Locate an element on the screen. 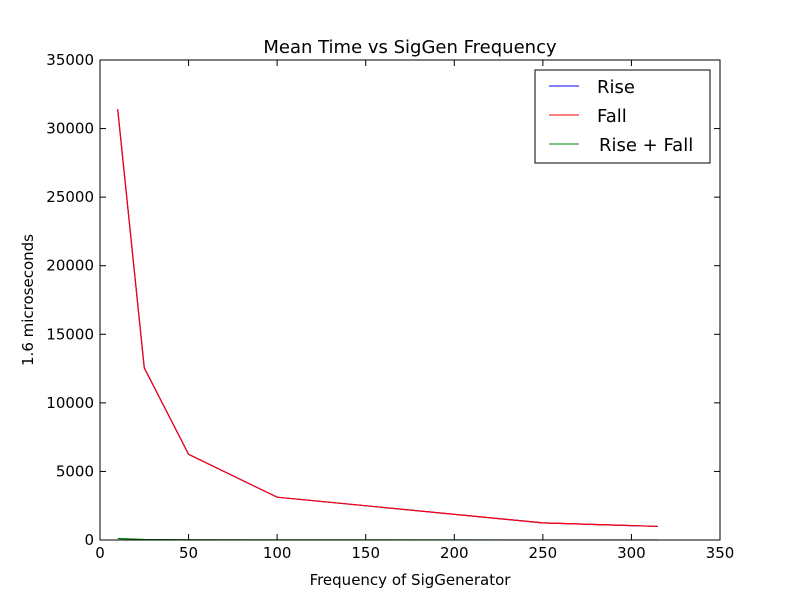 This screenshot has width=800, height=600. x-tick-label: 350 is located at coordinates (720, 553).